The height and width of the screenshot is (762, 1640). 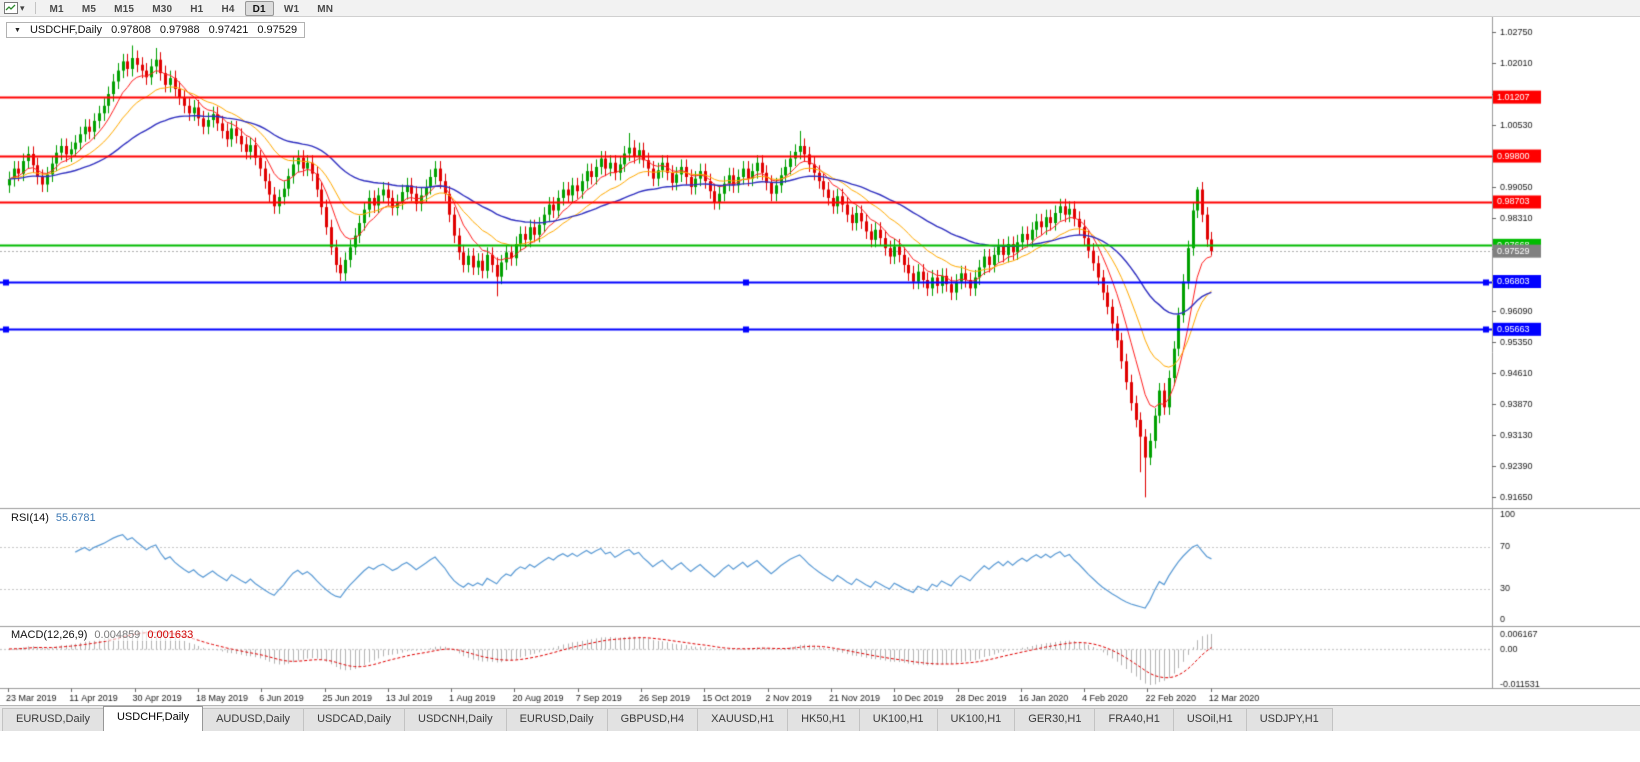 What do you see at coordinates (652, 719) in the screenshot?
I see `chart-tab-gbpusd-h4: GBPUSD,H4` at bounding box center [652, 719].